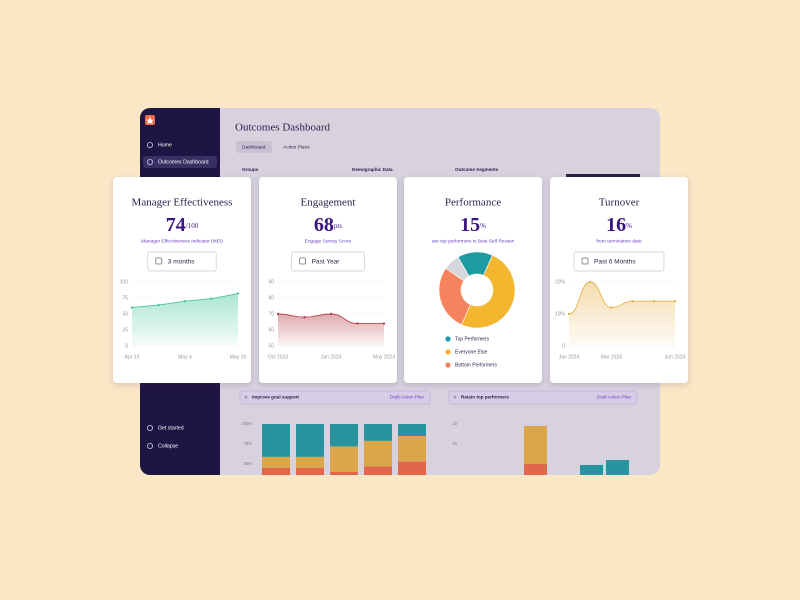 Image resolution: width=800 pixels, height=600 pixels. Describe the element at coordinates (473, 203) in the screenshot. I see `card-title: Performance` at that location.